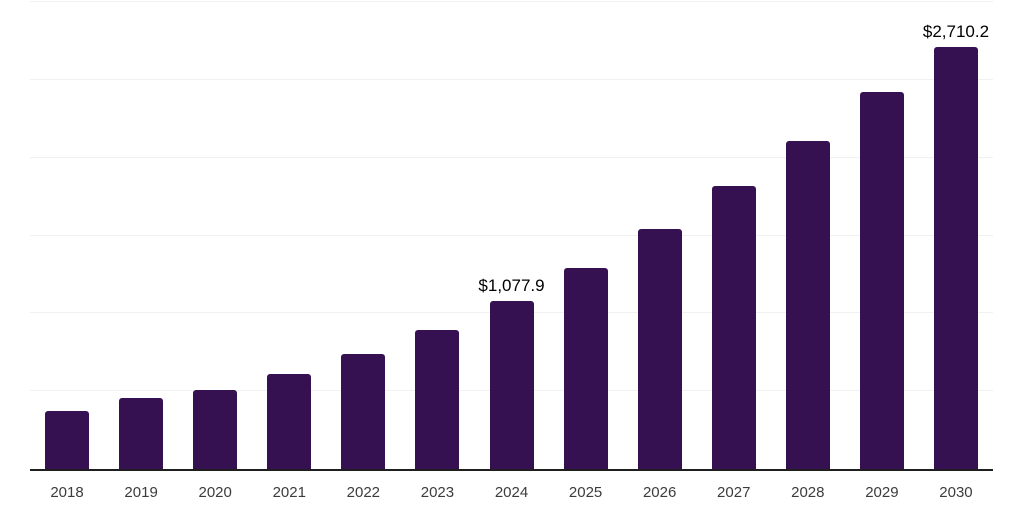 This screenshot has height=512, width=1024. Describe the element at coordinates (585, 492) in the screenshot. I see `x-tick-label-2025: 2025` at that location.